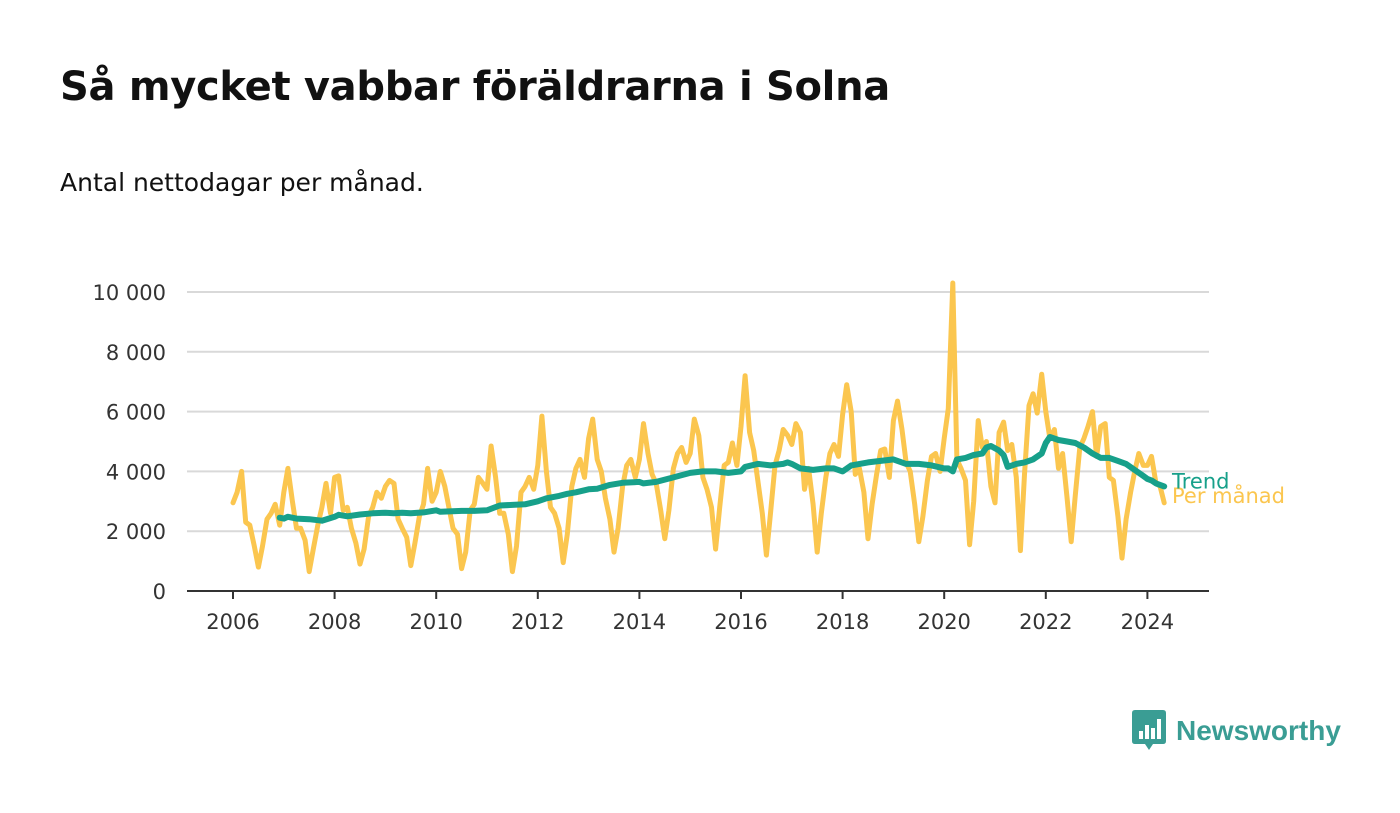 This screenshot has width=1400, height=813. Describe the element at coordinates (435, 622) in the screenshot. I see `x-tick-label: 2010` at that location.